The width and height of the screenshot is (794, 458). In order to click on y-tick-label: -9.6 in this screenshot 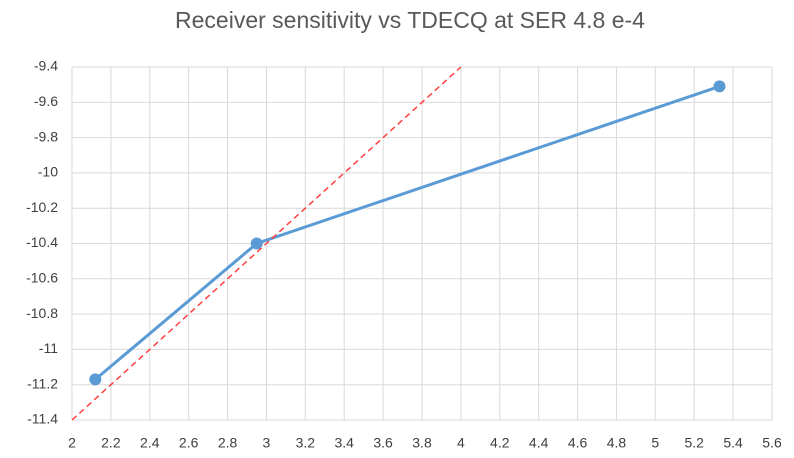, I will do `click(46, 101)`.